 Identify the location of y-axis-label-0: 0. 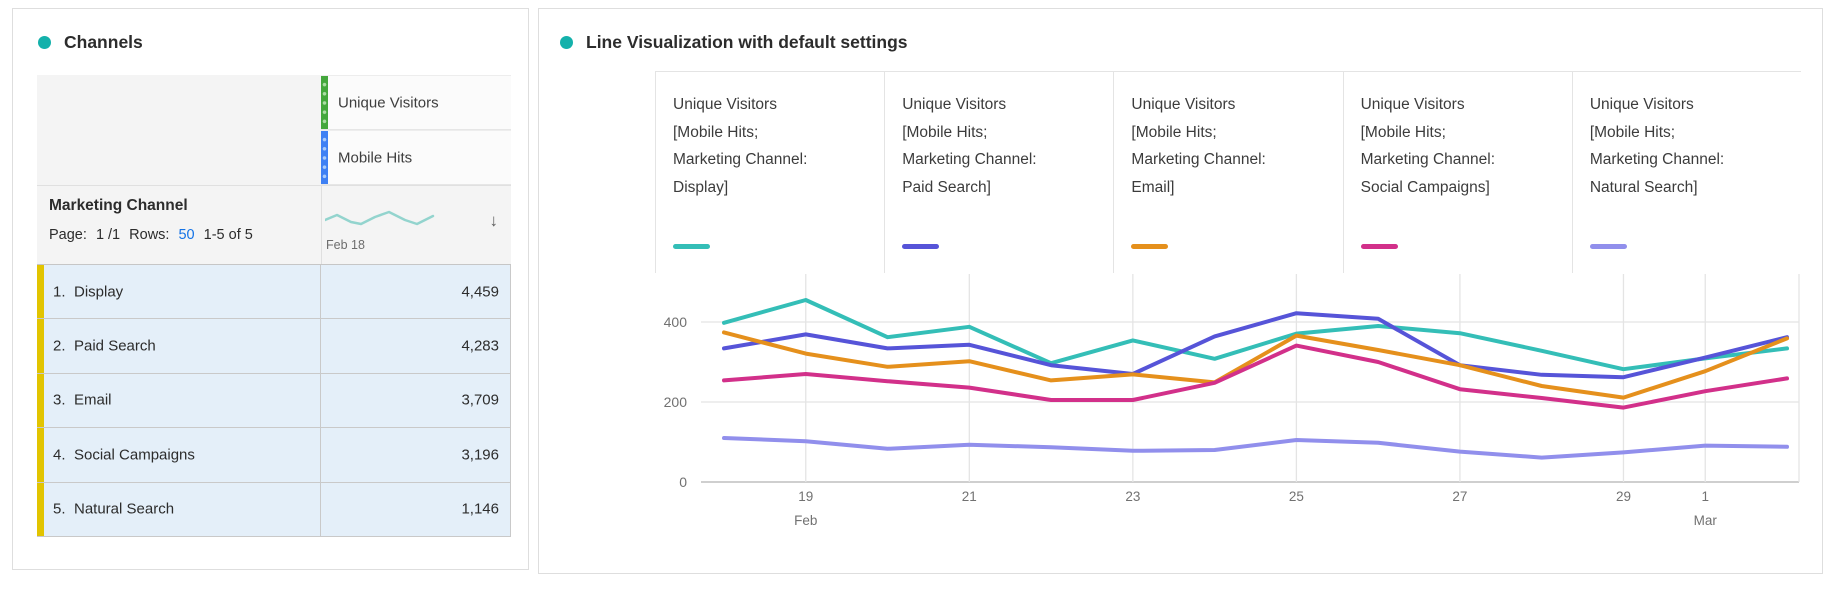
(683, 482).